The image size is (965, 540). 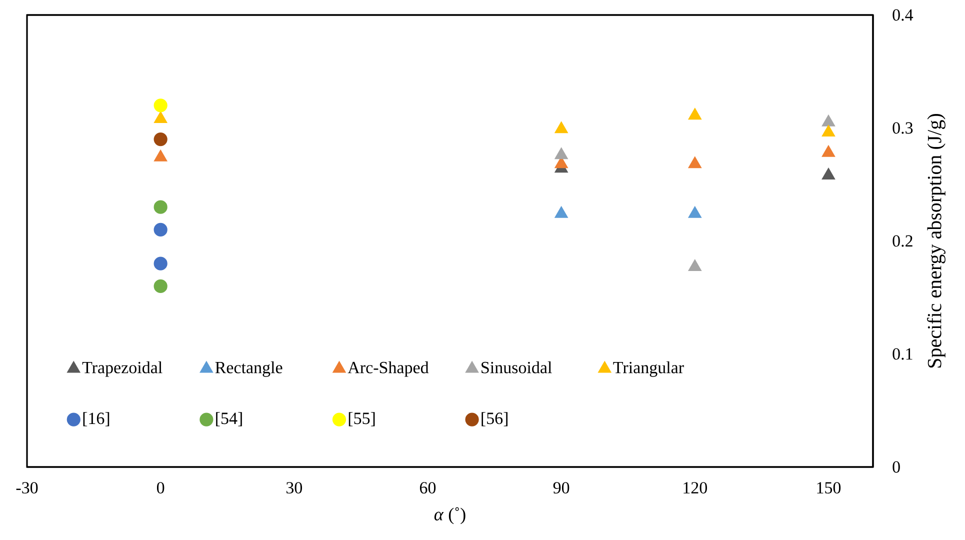 What do you see at coordinates (902, 354) in the screenshot?
I see `y-tick-label: 0.1` at bounding box center [902, 354].